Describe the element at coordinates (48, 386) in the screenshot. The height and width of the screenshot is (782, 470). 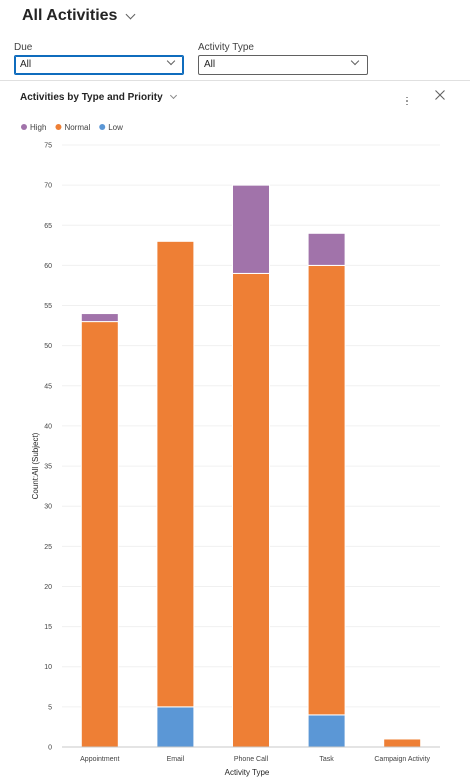
I see `y-tick-label: 45` at that location.